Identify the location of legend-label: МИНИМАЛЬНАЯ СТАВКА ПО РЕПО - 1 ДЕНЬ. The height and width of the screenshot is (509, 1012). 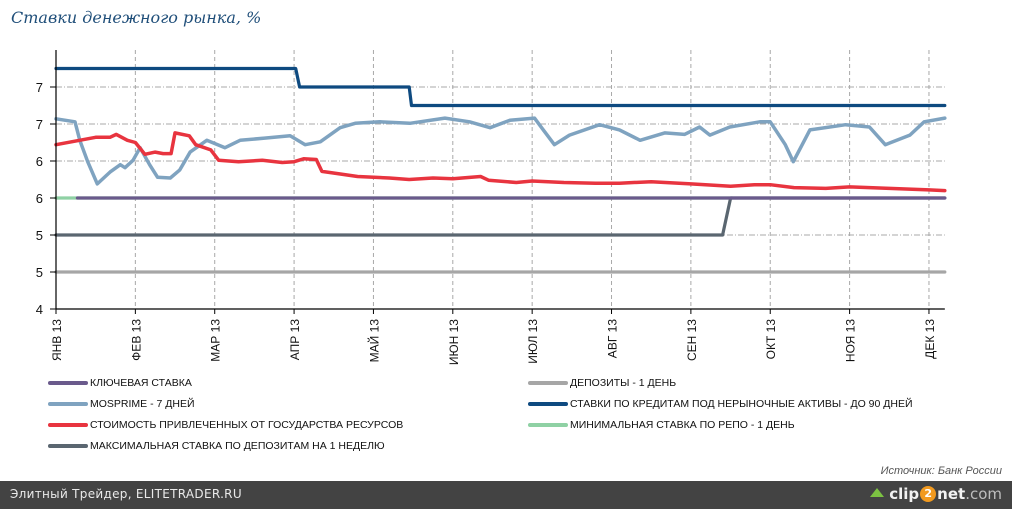
(682, 425).